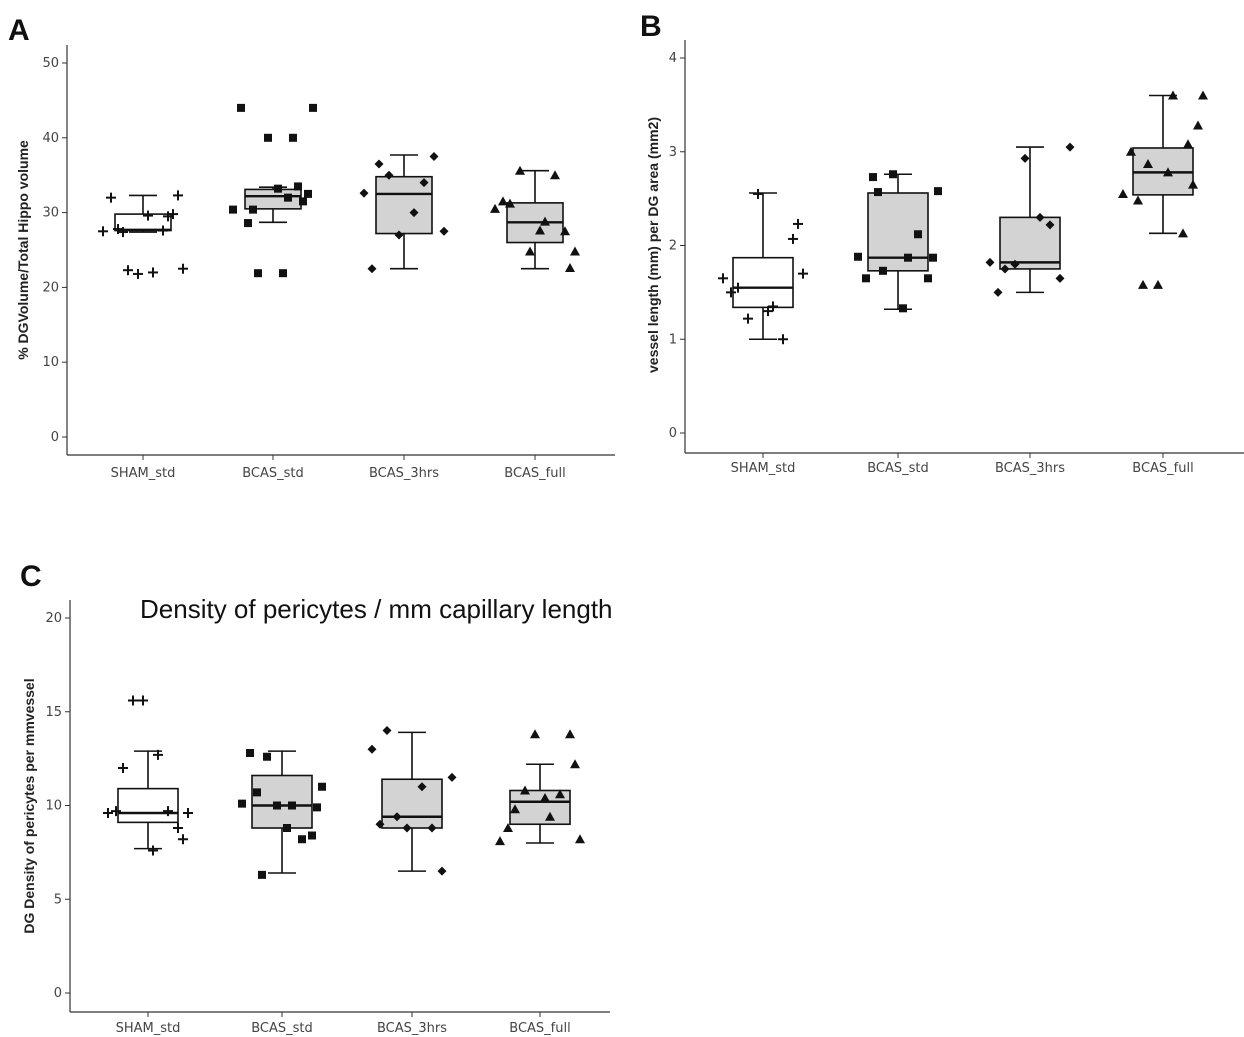 The width and height of the screenshot is (1244, 1037). I want to click on panel-a-marks, so click(339, 191).